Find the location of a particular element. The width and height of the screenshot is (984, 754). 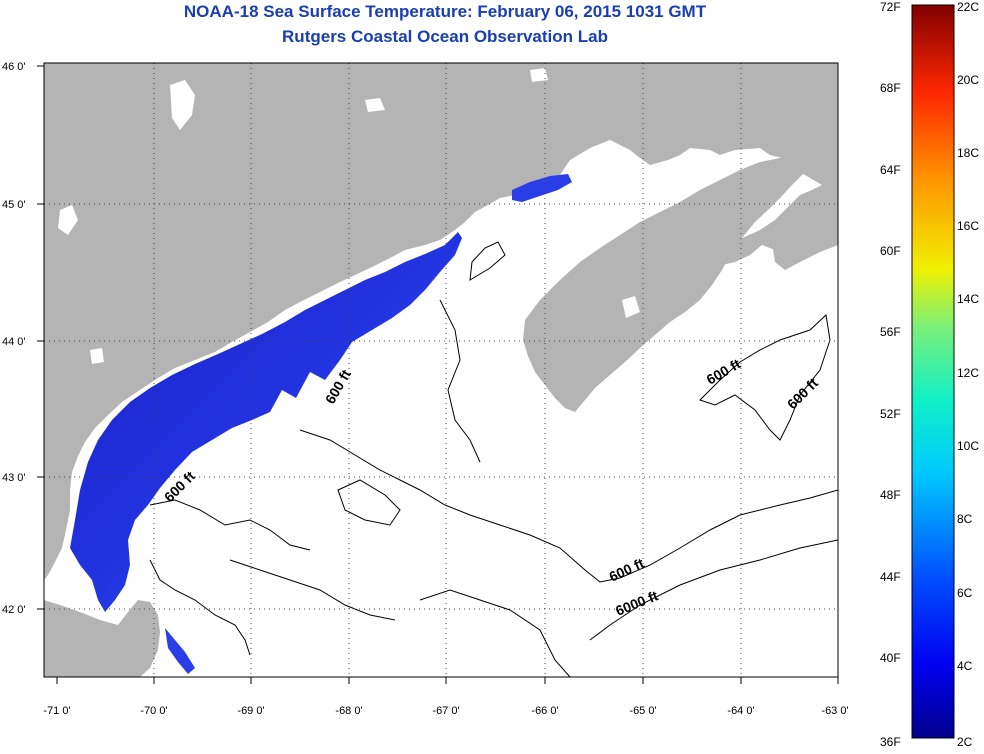

lon-label: -67 0' is located at coordinates (445, 711).